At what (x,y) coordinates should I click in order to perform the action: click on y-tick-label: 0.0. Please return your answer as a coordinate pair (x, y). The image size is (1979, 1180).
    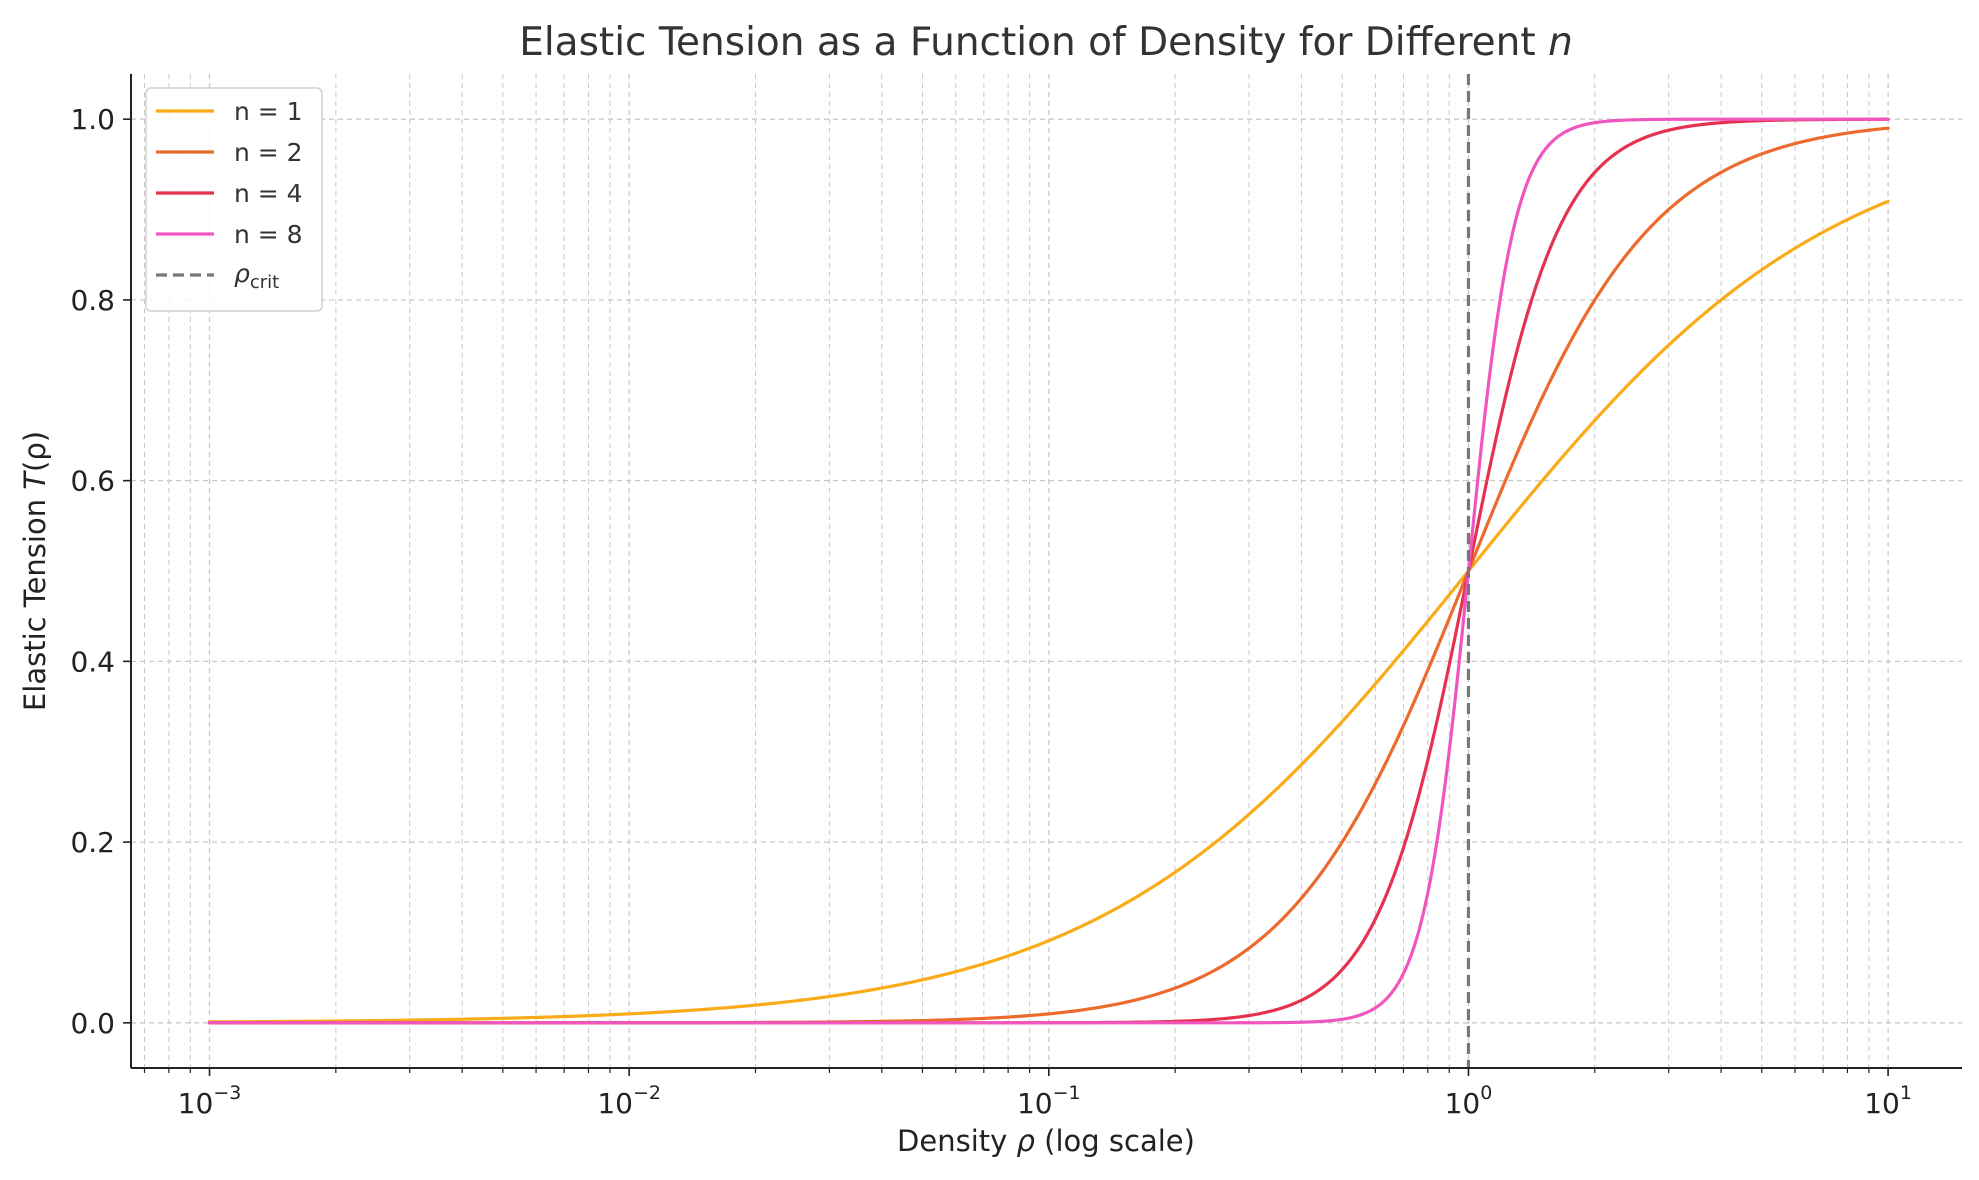
    Looking at the image, I should click on (92, 1023).